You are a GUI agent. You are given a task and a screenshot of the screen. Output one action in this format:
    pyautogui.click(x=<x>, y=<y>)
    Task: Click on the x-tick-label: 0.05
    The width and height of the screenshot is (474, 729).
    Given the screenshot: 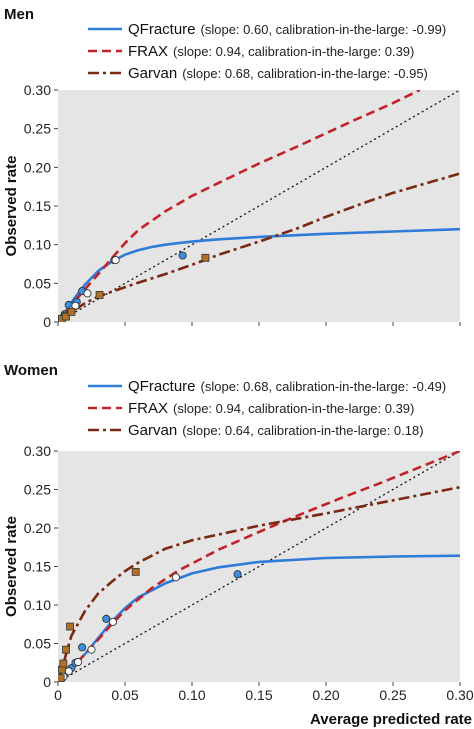 What is the action you would take?
    pyautogui.click(x=124, y=695)
    